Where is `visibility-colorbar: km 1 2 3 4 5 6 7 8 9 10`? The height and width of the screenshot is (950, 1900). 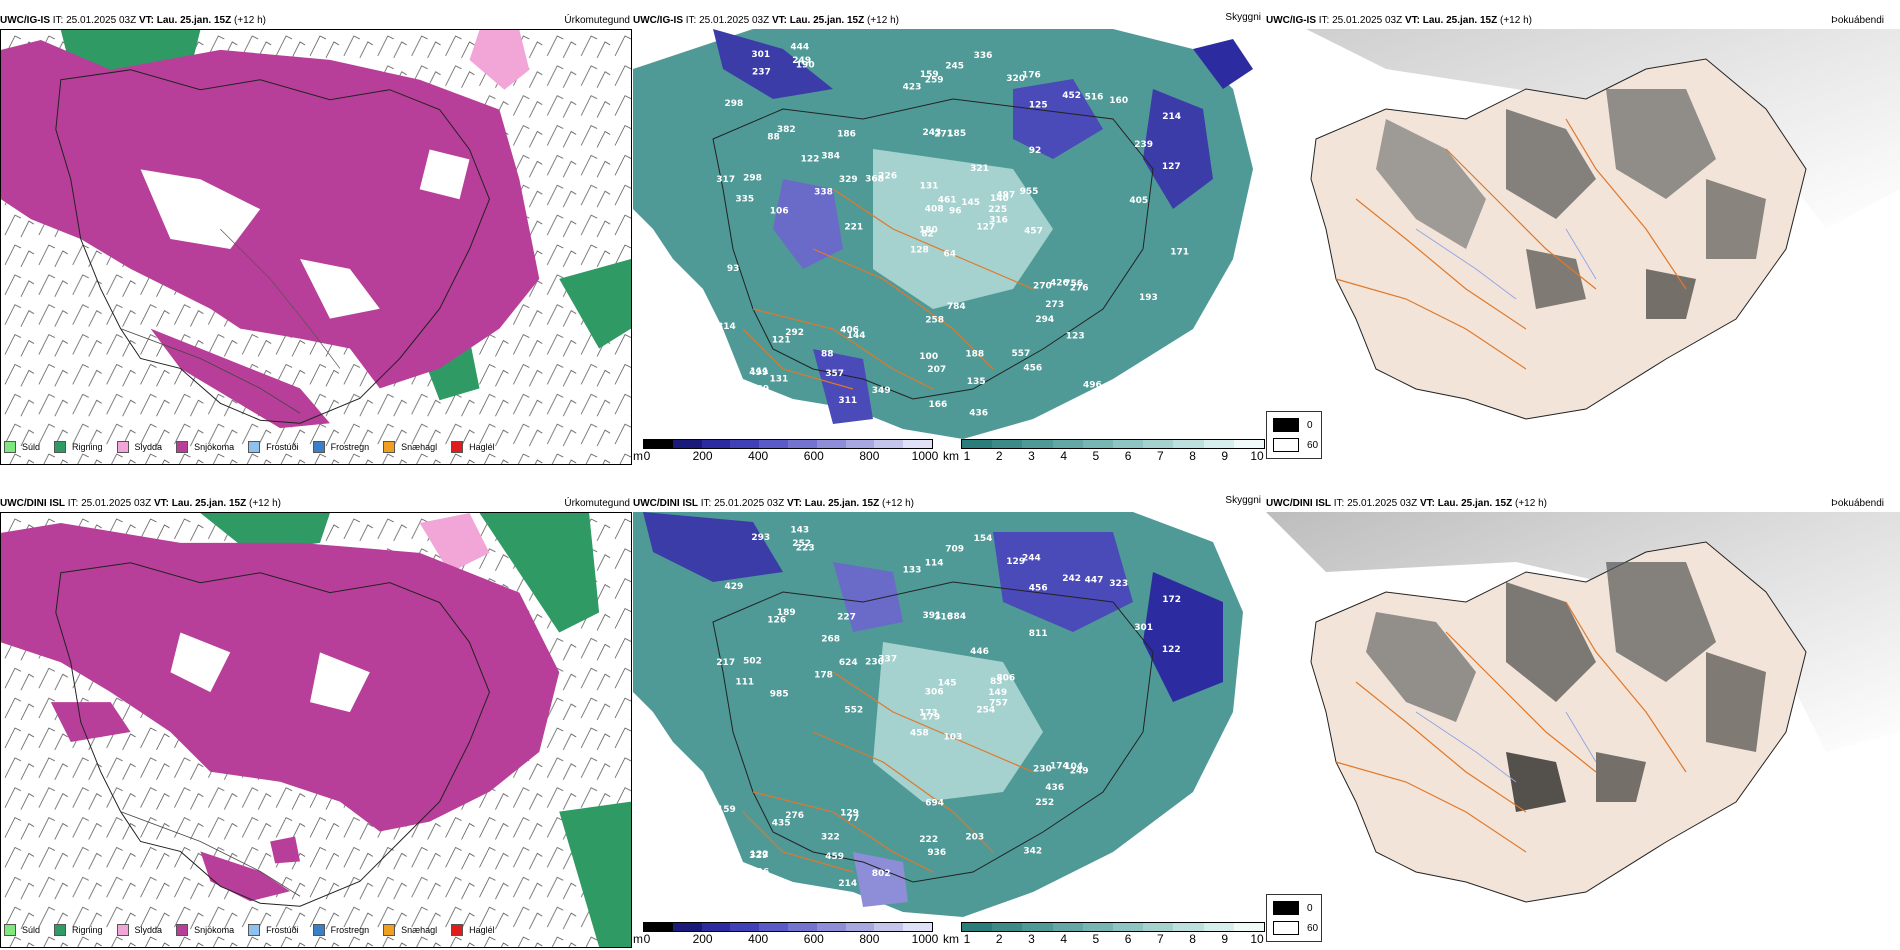 visibility-colorbar: km 1 2 3 4 5 6 7 8 9 10 is located at coordinates (1104, 936).